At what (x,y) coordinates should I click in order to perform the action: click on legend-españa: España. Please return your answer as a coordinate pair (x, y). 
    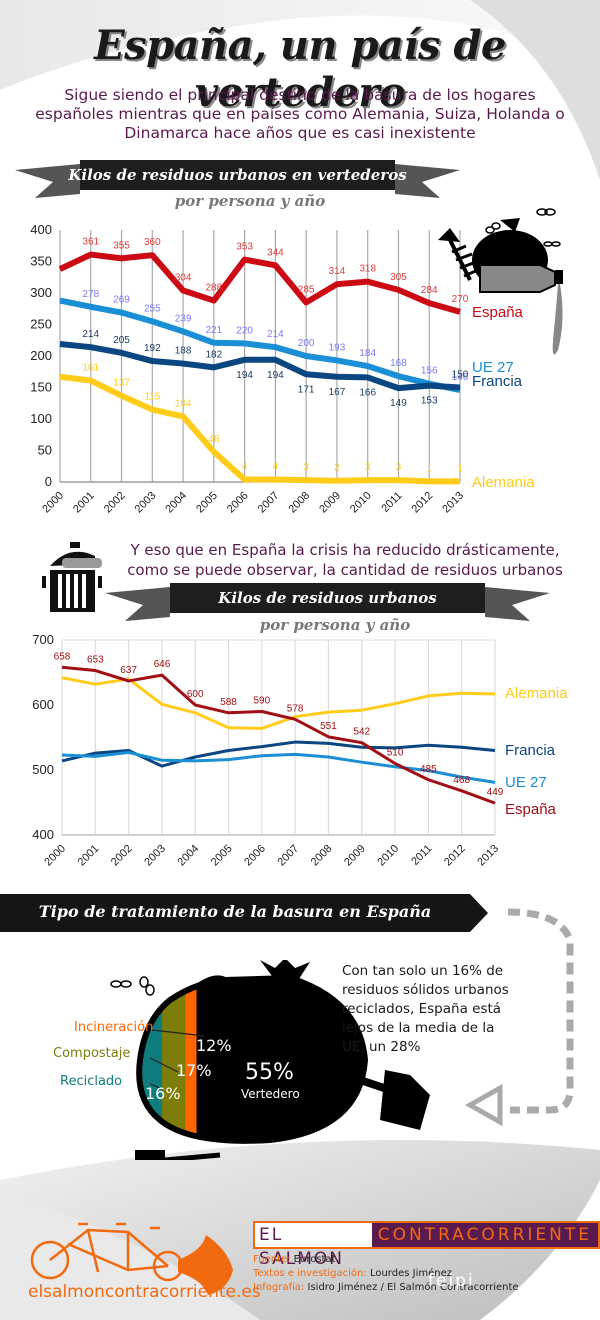
    Looking at the image, I should click on (498, 312).